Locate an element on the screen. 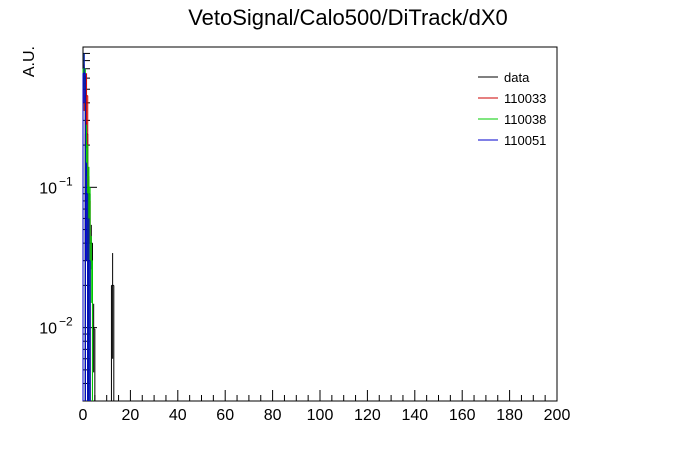  x-axis: 0 20 40 60 80 100 120 140 160 180 200 is located at coordinates (325, 407).